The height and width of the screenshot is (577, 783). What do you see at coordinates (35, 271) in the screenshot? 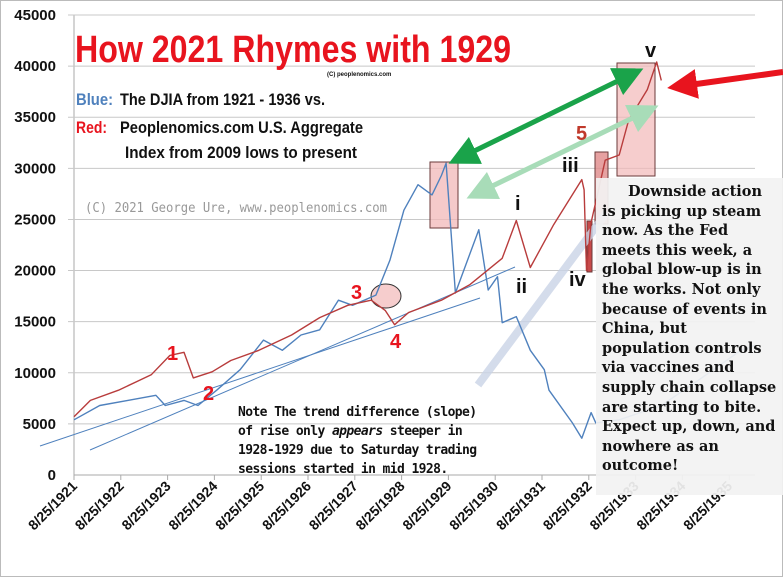
I see `y-tick-label: 20000` at bounding box center [35, 271].